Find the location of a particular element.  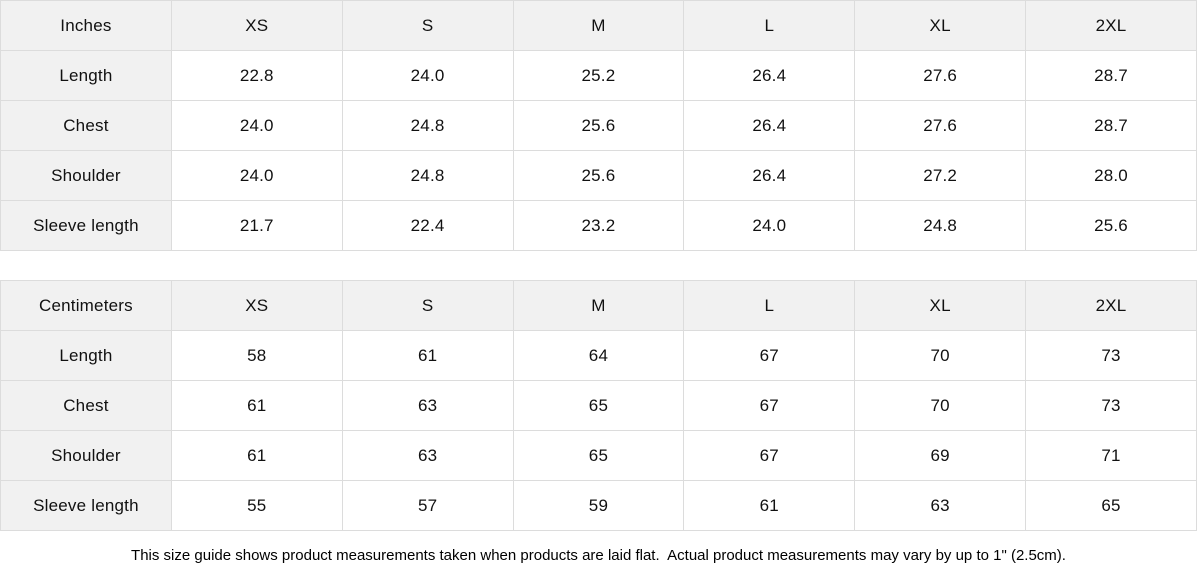

table-row: Shoulder 61 63 65 67 69 71 is located at coordinates (598, 456).